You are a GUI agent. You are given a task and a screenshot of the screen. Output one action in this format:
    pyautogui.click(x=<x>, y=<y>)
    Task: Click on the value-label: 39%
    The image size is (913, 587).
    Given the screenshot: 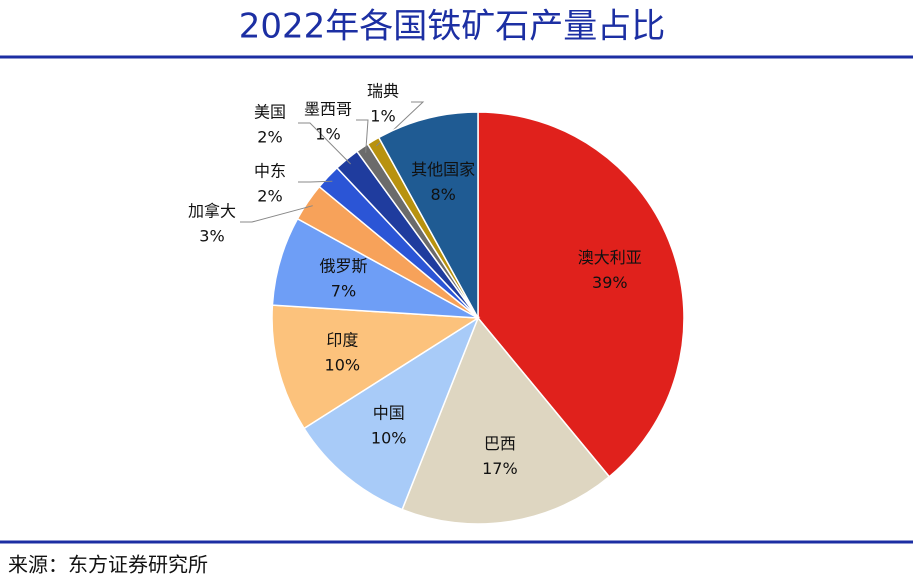 What is the action you would take?
    pyautogui.click(x=610, y=282)
    